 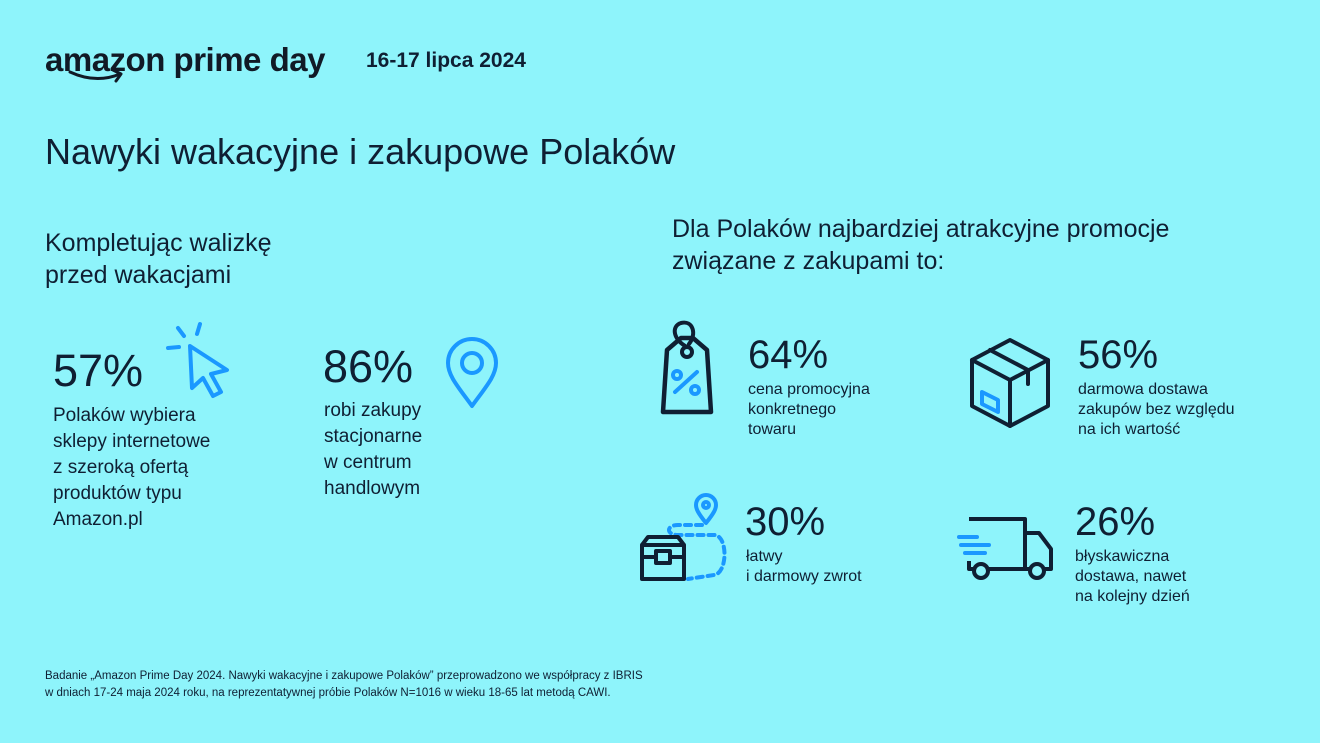 I want to click on stat-value: 64%, so click(x=788, y=355).